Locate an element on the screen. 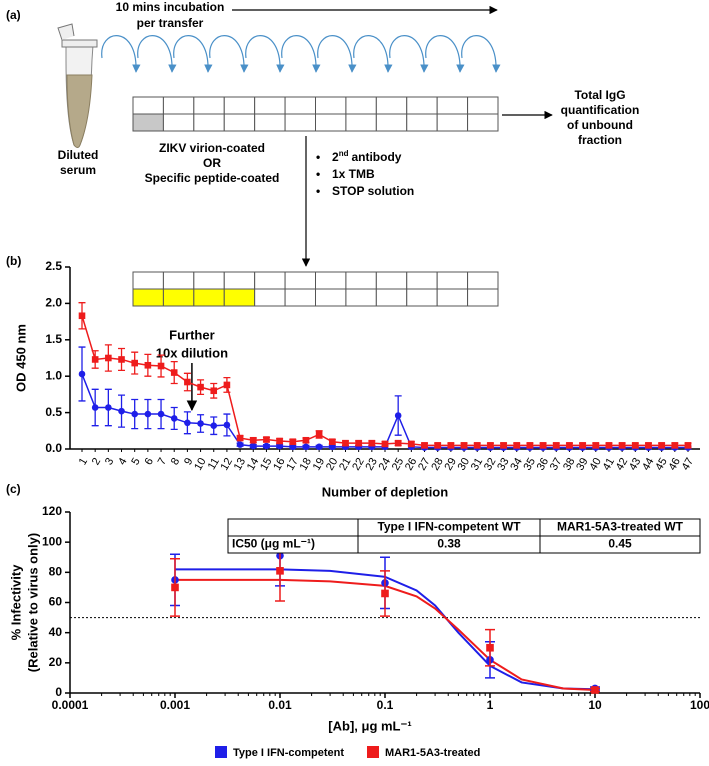 This screenshot has width=709, height=766. x-tick-label: 36 is located at coordinates (543, 464).